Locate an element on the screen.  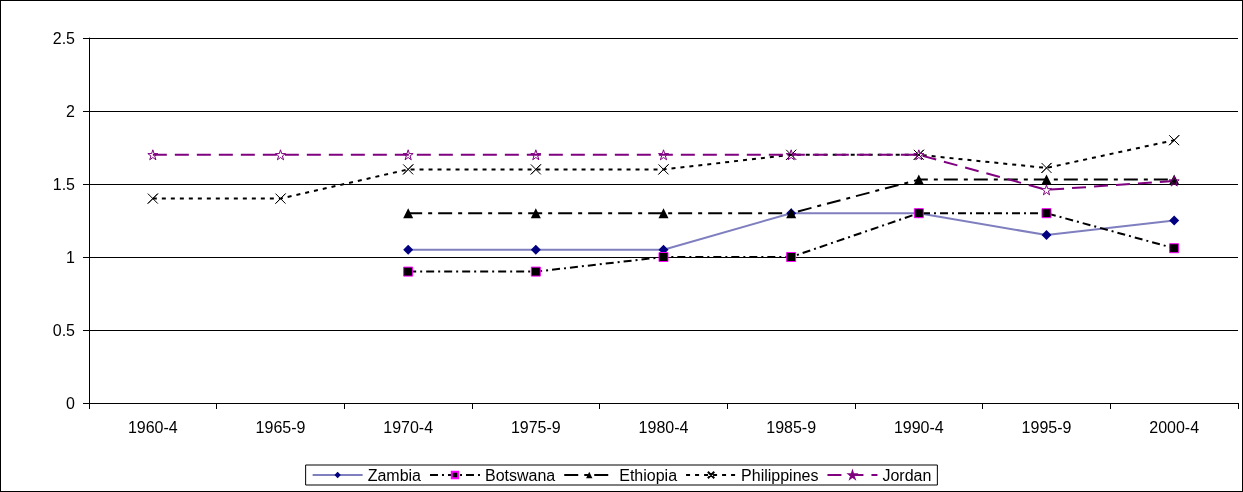
y-tick-label: 2 is located at coordinates (71, 111).